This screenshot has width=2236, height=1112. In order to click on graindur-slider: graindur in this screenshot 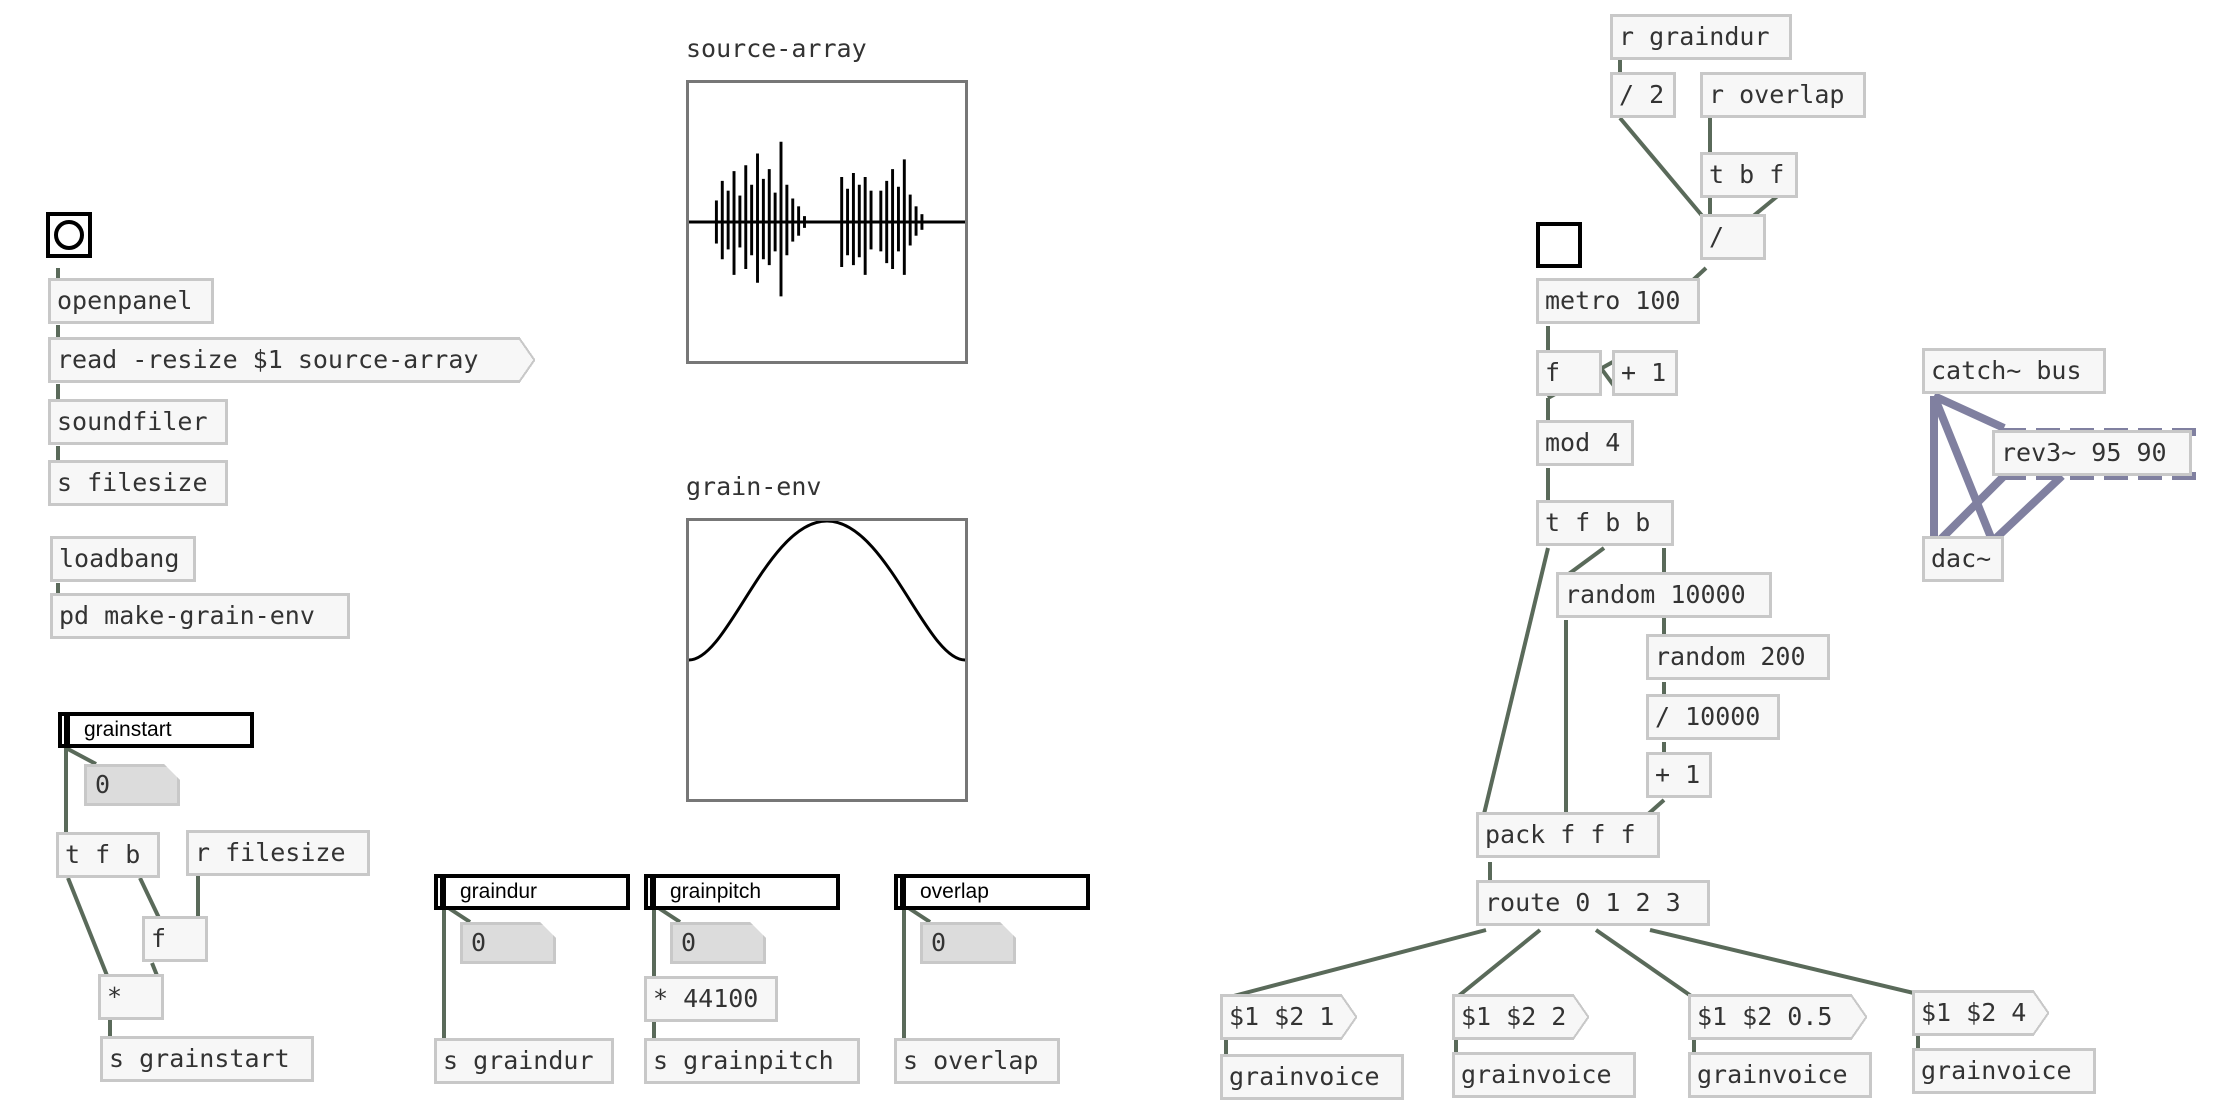, I will do `click(532, 892)`.